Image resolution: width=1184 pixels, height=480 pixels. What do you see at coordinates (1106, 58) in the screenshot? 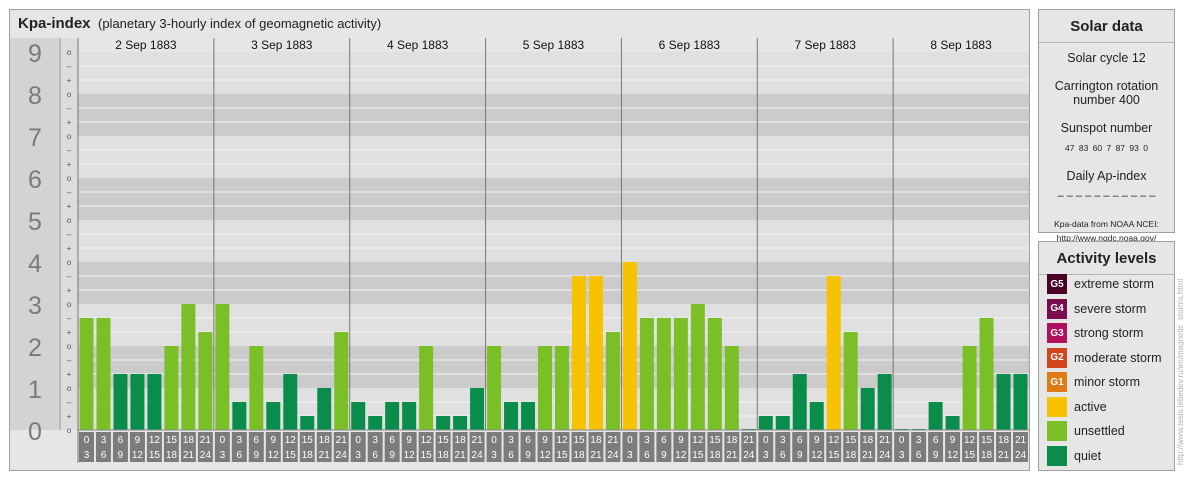
I see `solar-cycle: Solar cycle 12` at bounding box center [1106, 58].